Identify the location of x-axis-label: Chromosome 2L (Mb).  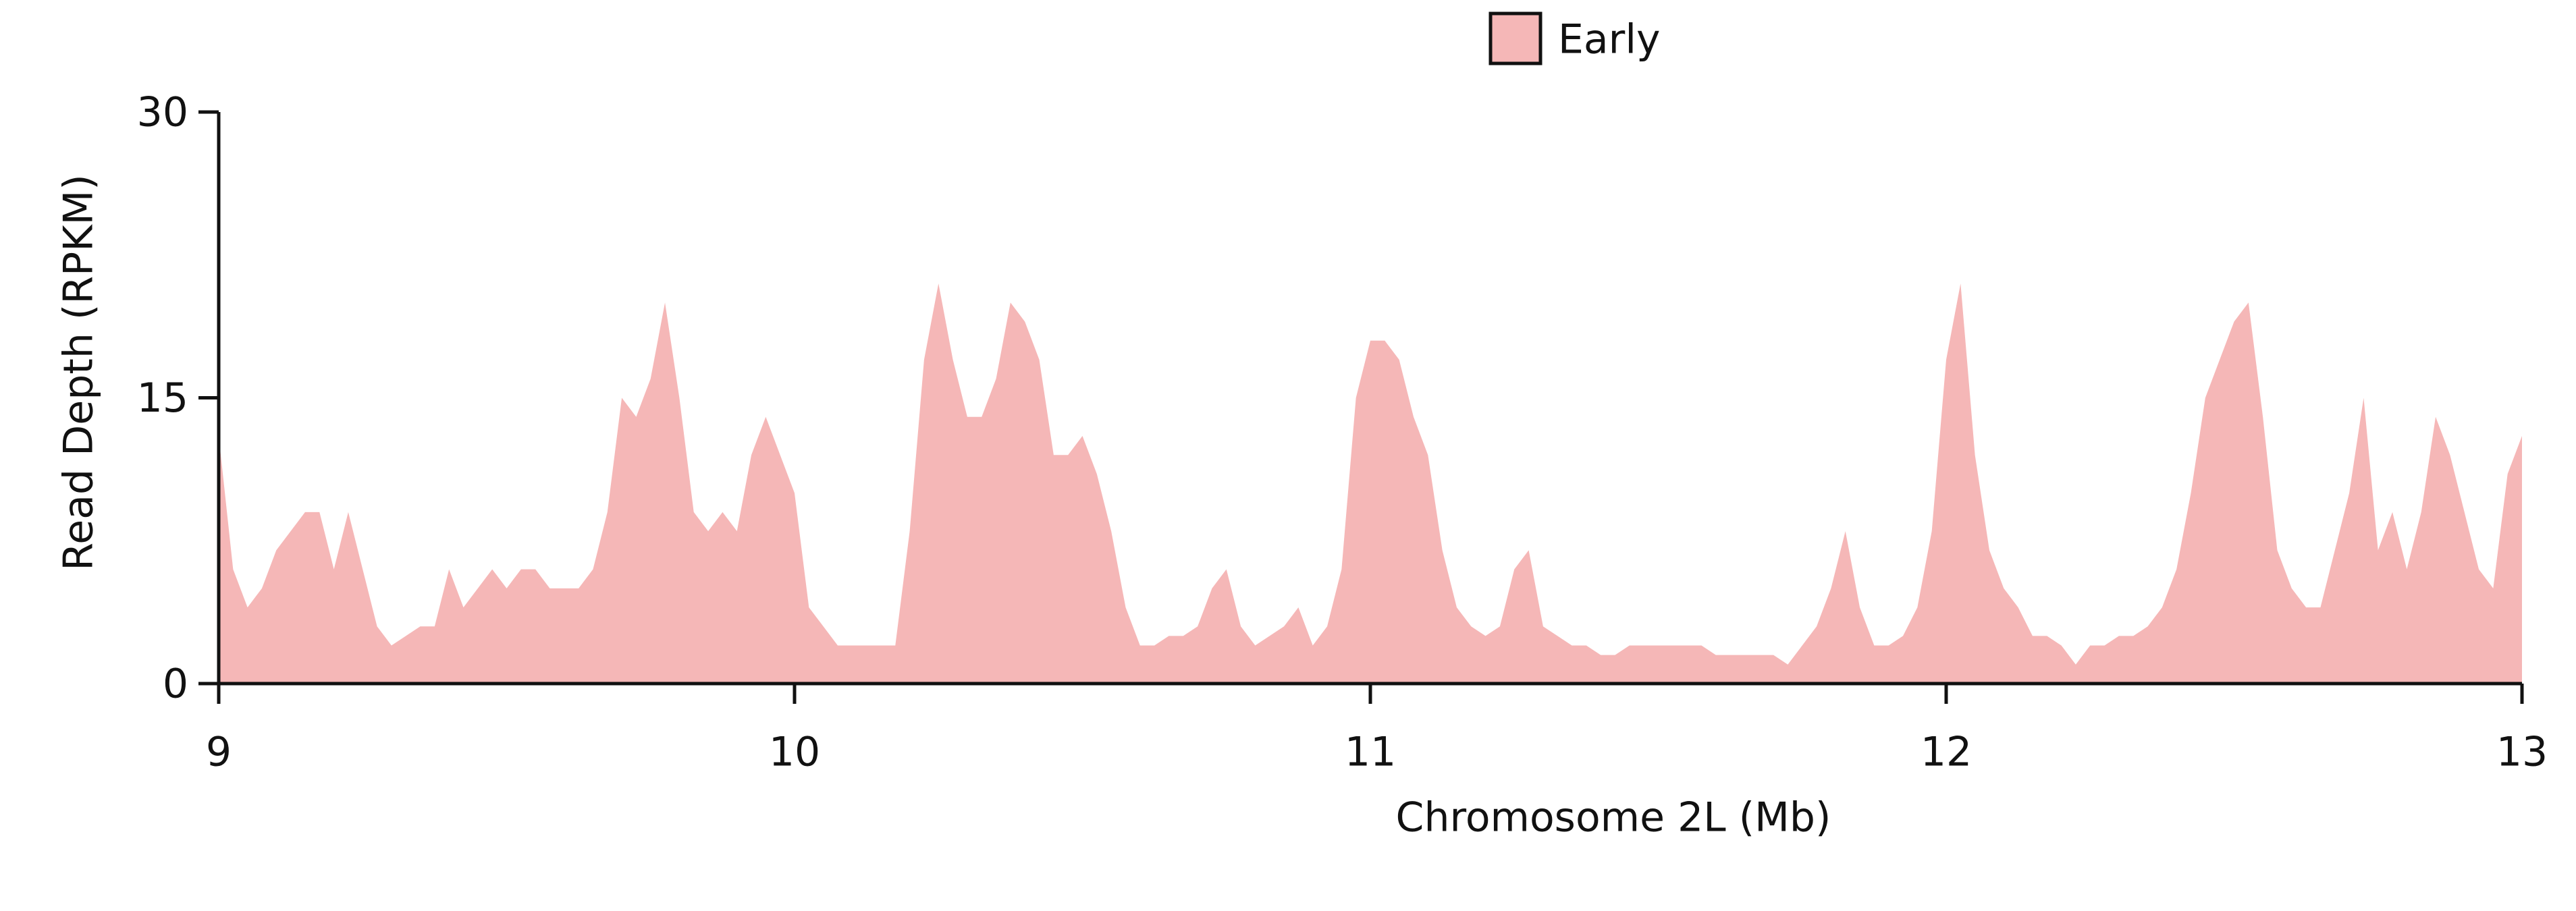
(1614, 817).